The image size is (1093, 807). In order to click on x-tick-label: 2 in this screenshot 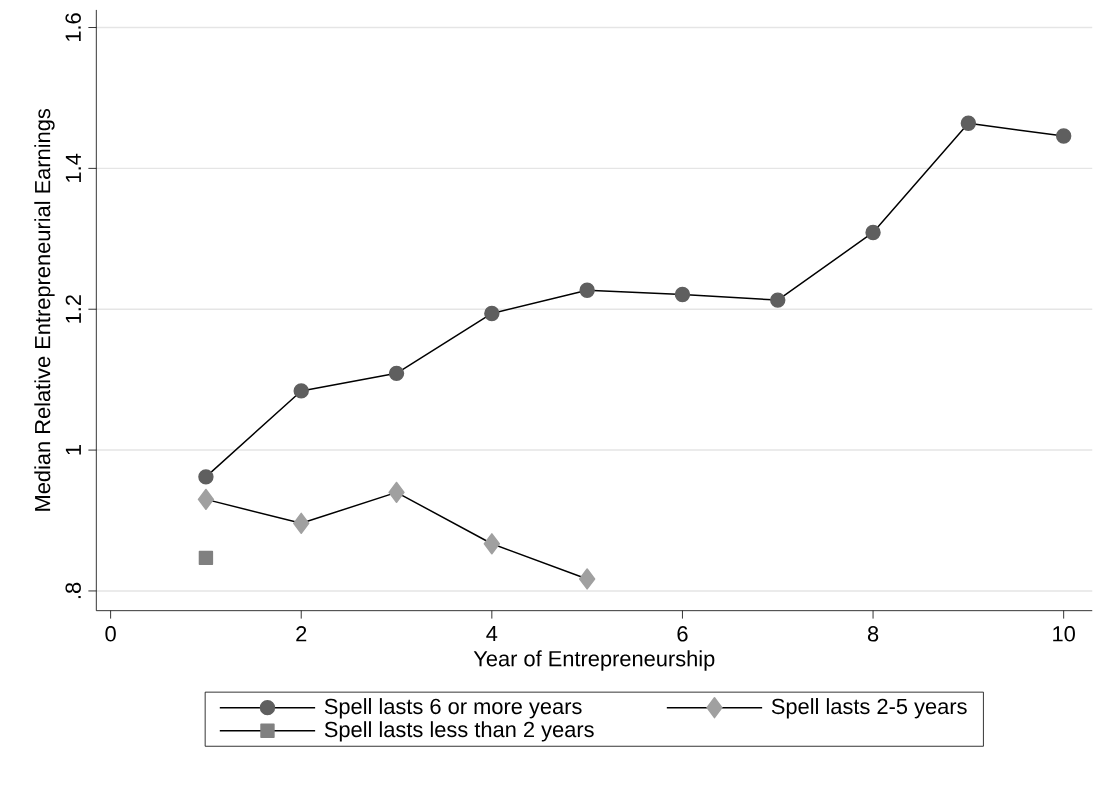, I will do `click(301, 633)`.